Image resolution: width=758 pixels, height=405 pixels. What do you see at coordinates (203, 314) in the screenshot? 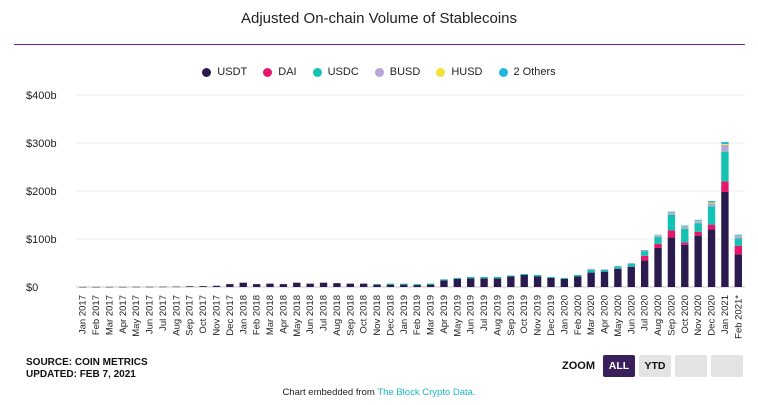
I see `x-tick-label: Oct 2017` at bounding box center [203, 314].